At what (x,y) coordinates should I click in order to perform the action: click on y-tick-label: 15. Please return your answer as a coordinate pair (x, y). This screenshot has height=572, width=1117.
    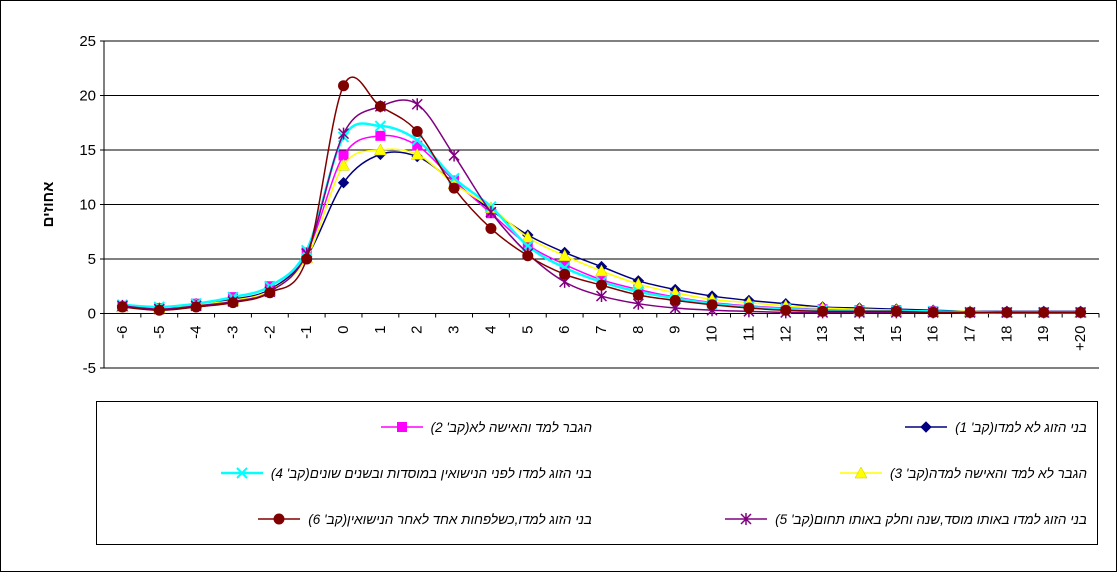
    Looking at the image, I should click on (87, 150).